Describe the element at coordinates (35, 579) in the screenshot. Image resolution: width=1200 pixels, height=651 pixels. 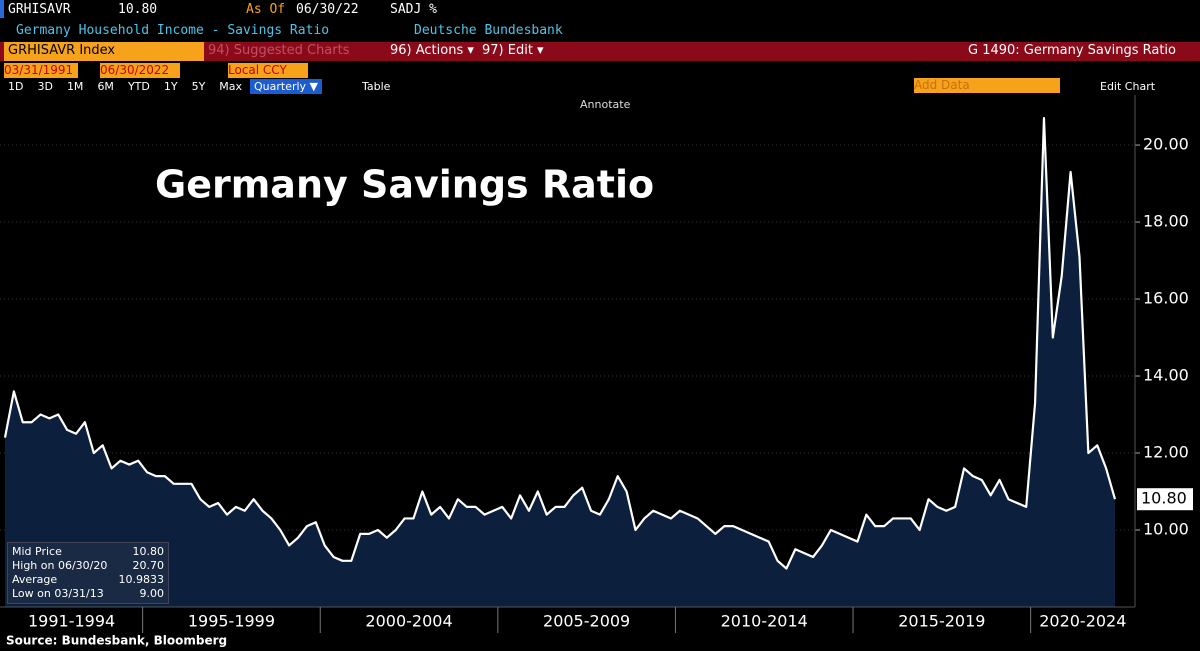
I see `legend-label: Average` at that location.